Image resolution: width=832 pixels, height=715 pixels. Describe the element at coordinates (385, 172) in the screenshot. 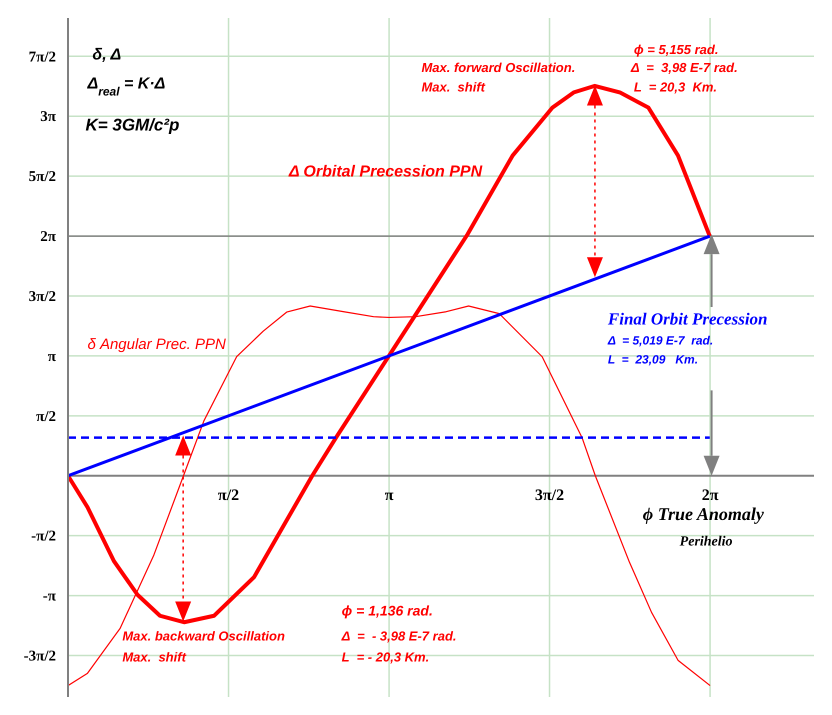

I see `series-label: Δ Orbital Precession PPN` at that location.